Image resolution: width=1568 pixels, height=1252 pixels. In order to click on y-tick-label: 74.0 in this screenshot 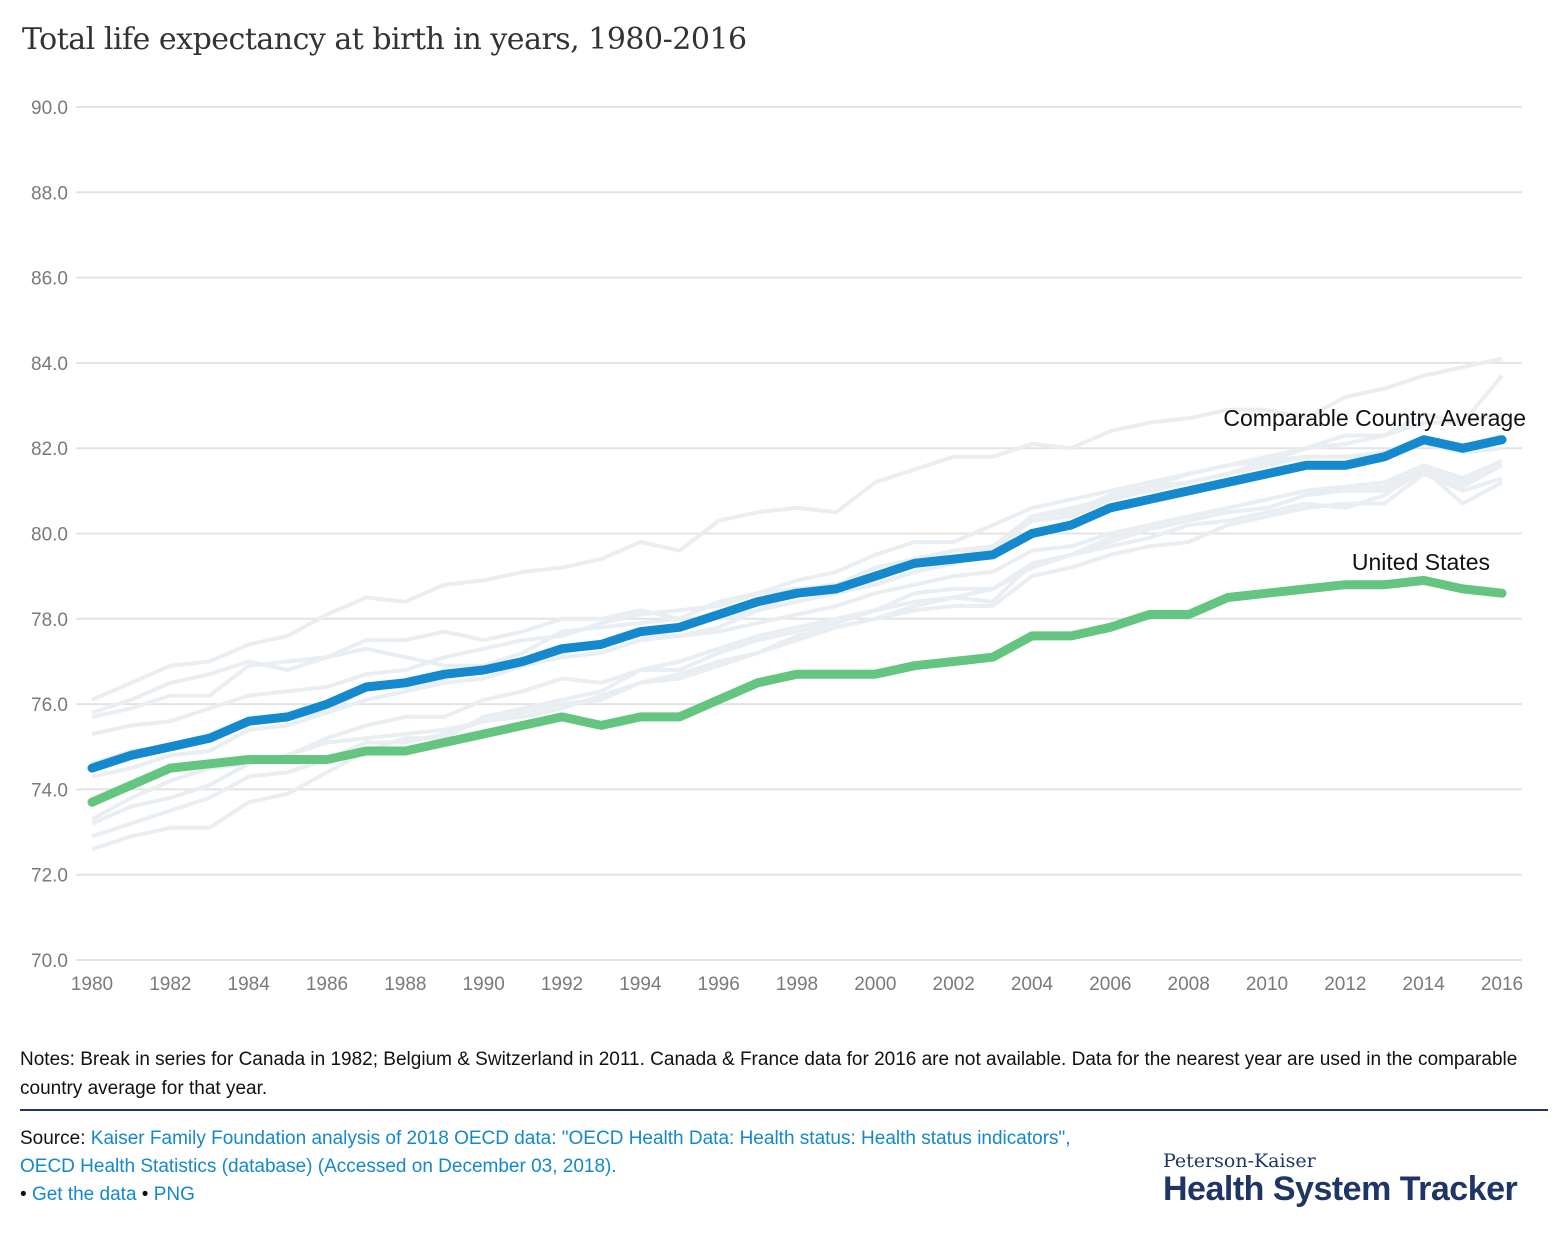, I will do `click(49, 790)`.